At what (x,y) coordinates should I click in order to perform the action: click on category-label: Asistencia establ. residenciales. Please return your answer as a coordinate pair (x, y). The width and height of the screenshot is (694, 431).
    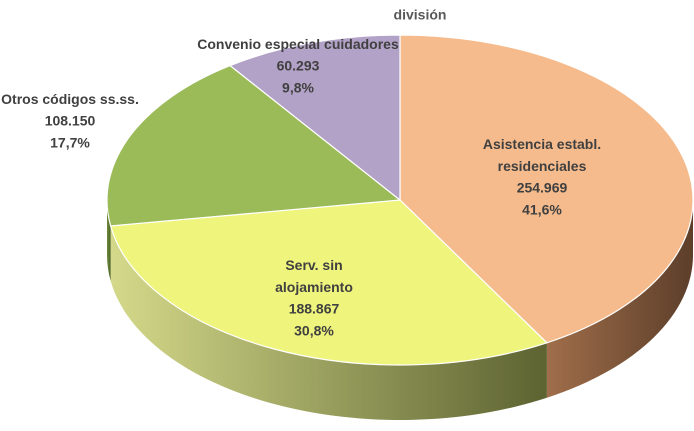
    Looking at the image, I should click on (542, 155).